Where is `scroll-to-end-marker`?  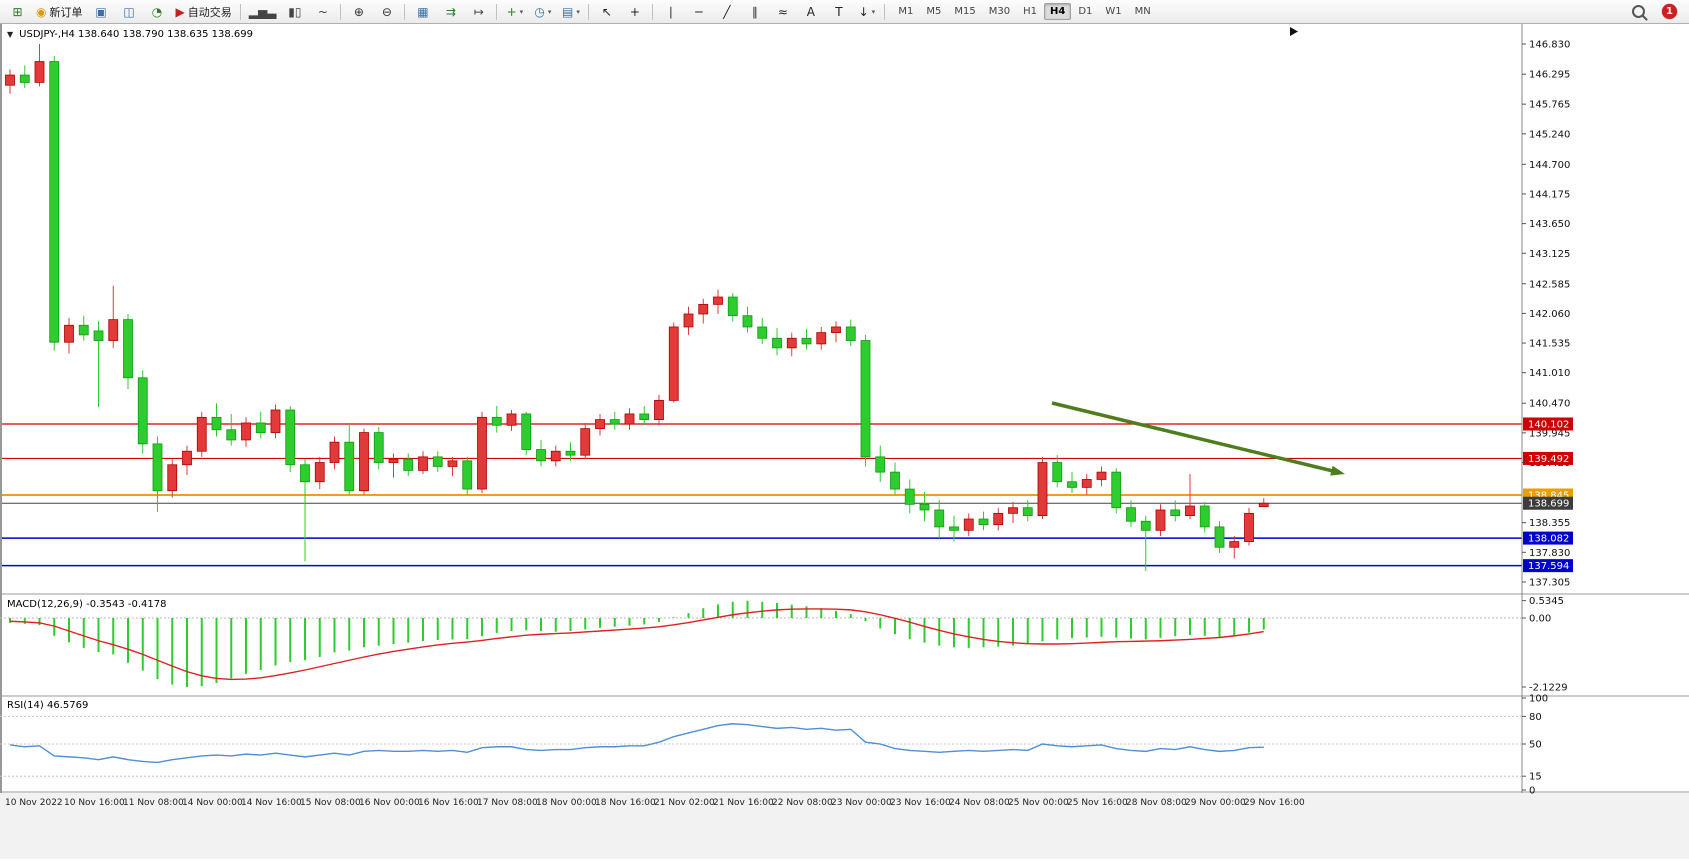
scroll-to-end-marker is located at coordinates (1294, 31).